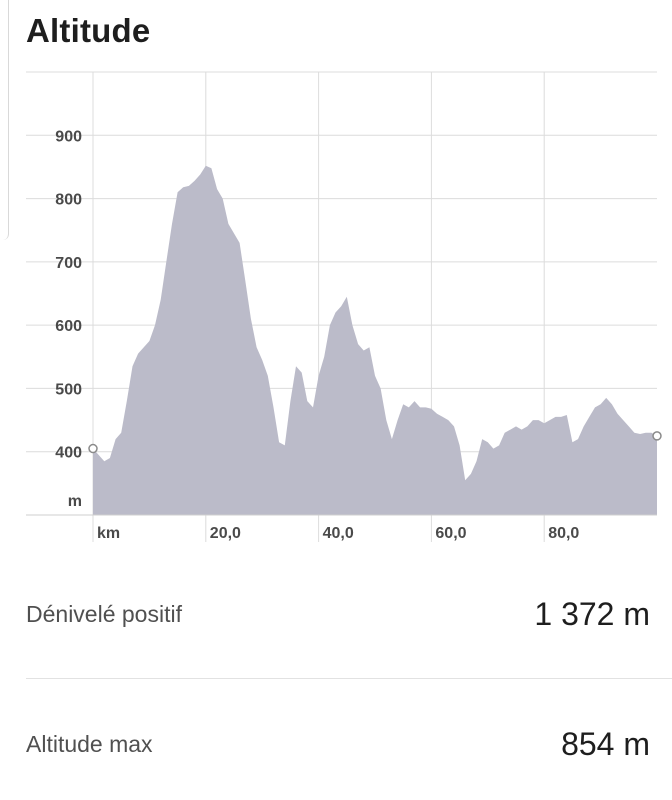 The image size is (672, 800). Describe the element at coordinates (89, 743) in the screenshot. I see `max-altitude-label: Altitude max` at that location.